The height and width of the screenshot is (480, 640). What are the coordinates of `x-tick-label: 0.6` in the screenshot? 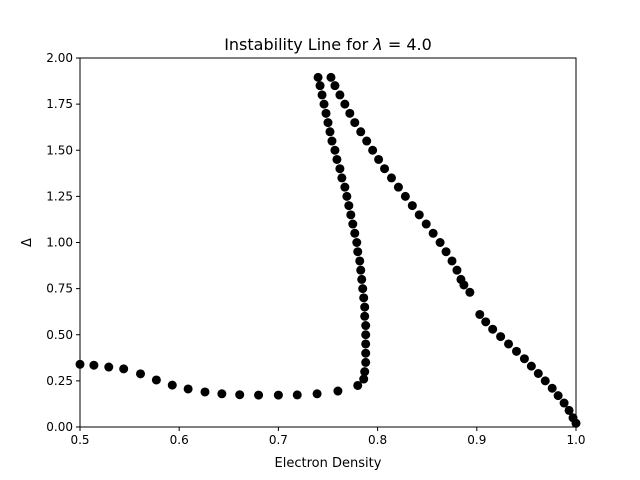 It's located at (179, 440).